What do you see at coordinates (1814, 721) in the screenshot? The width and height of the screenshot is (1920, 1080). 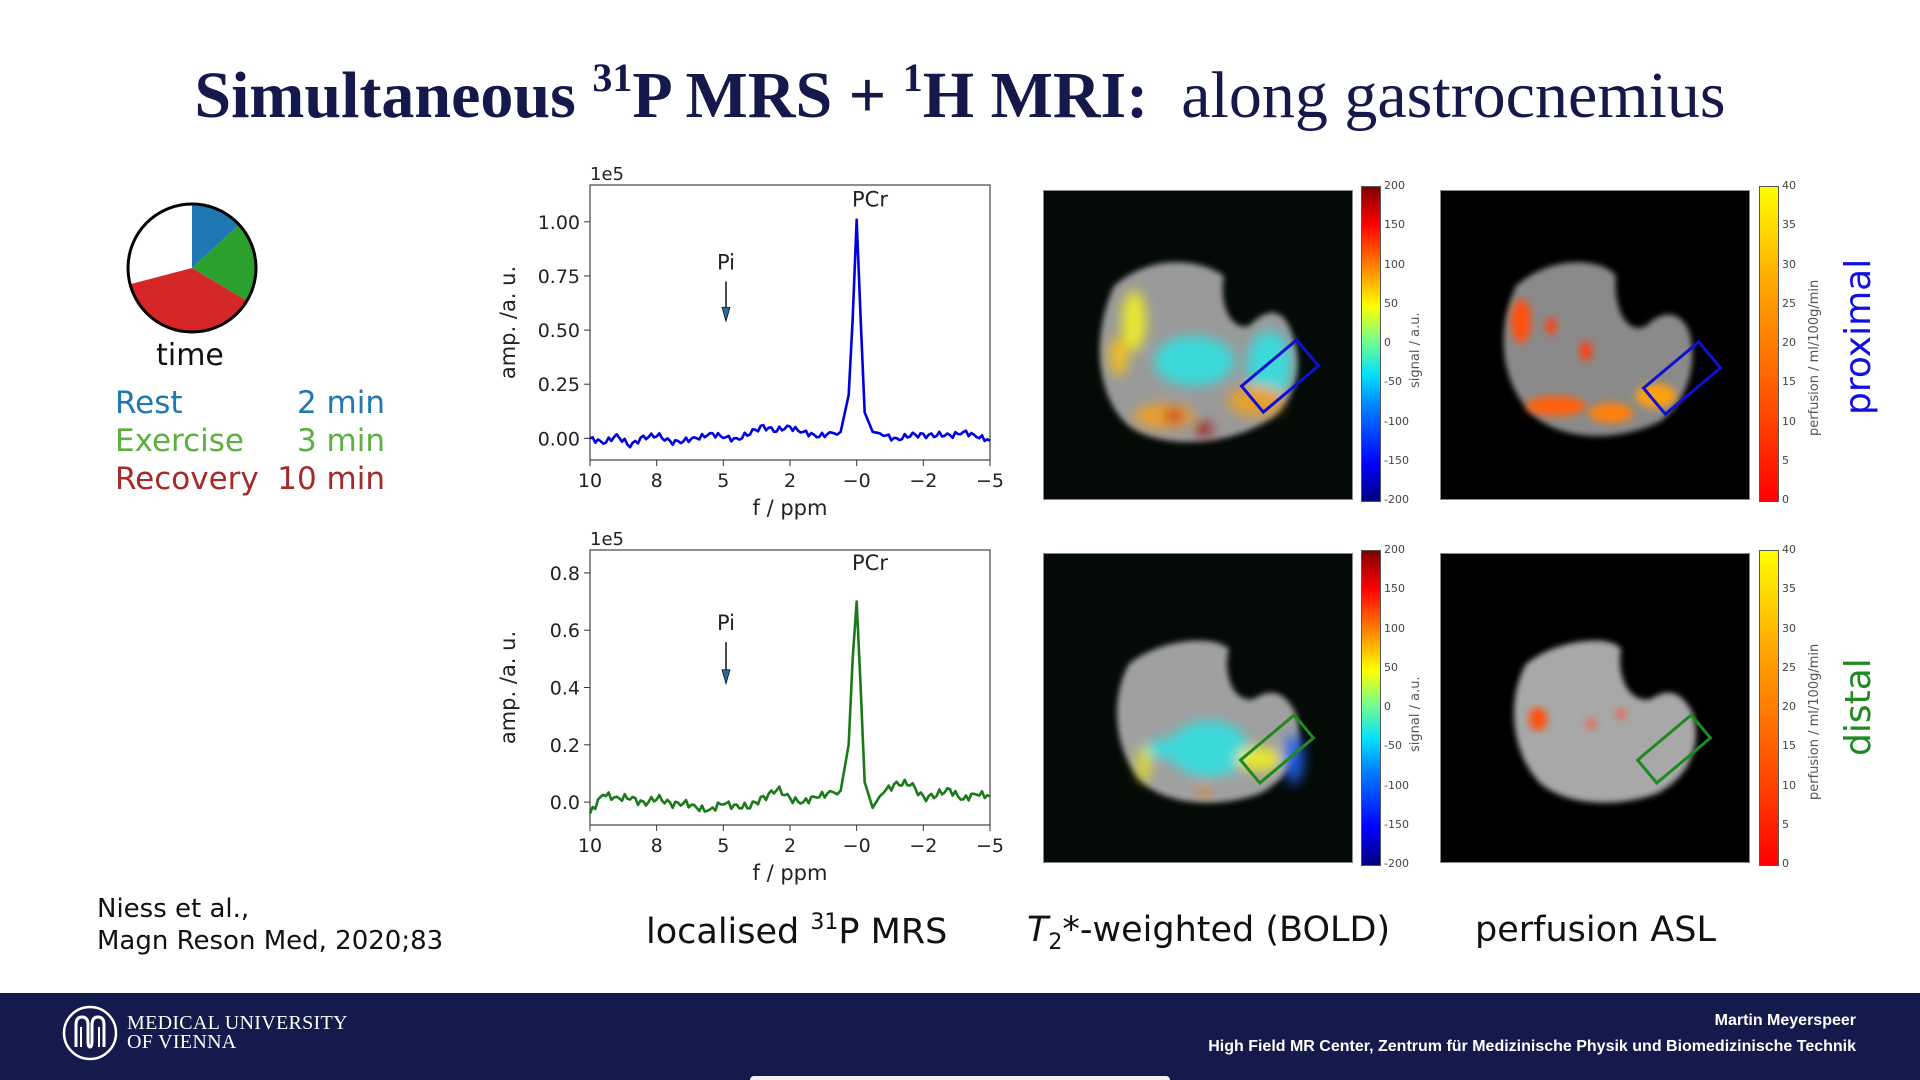 I see `colorbar-label-asl-distal: perfusion / ml/100g/min` at bounding box center [1814, 721].